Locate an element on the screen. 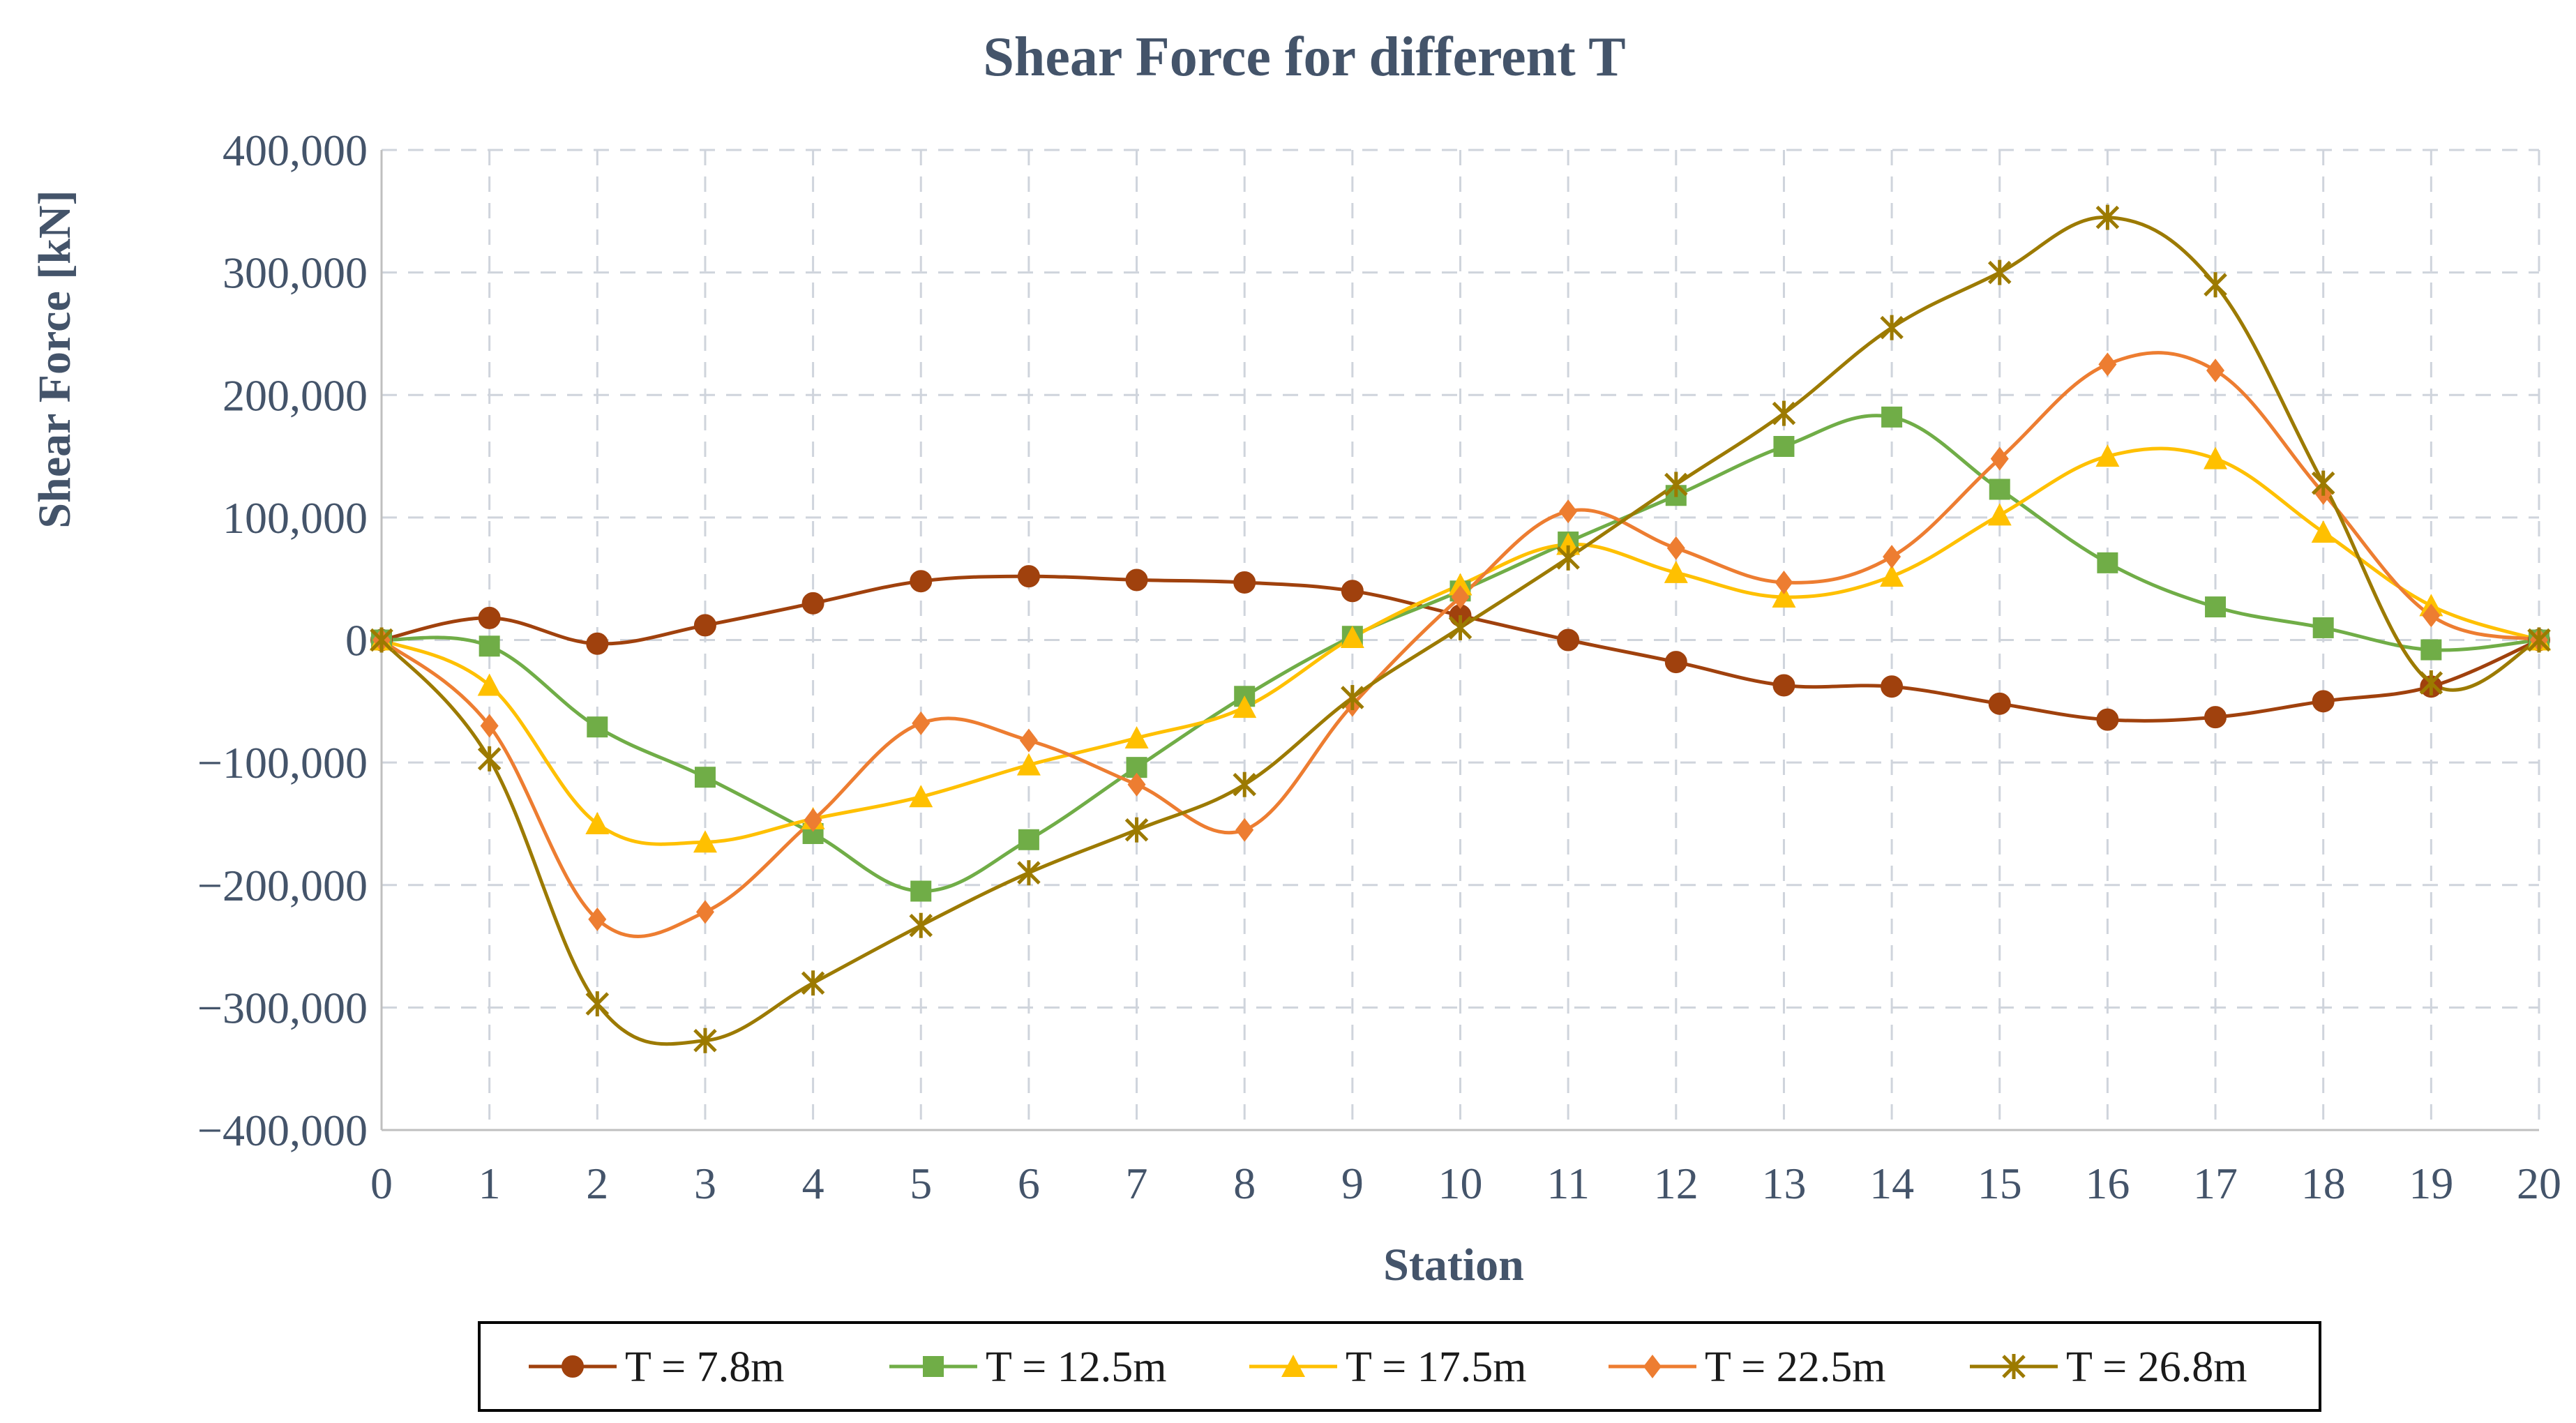 This screenshot has width=2576, height=1423. x-tick-label: 0 is located at coordinates (381, 1183).